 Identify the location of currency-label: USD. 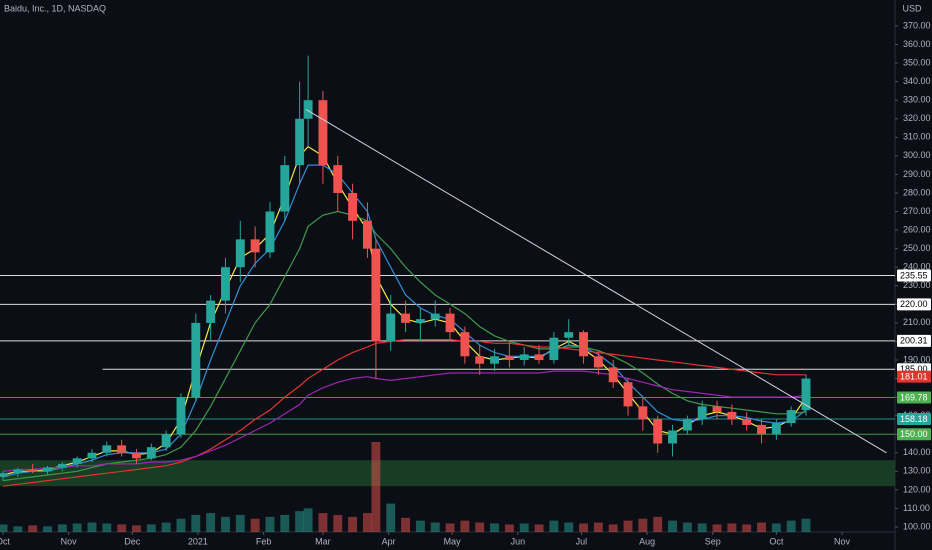
(912, 8).